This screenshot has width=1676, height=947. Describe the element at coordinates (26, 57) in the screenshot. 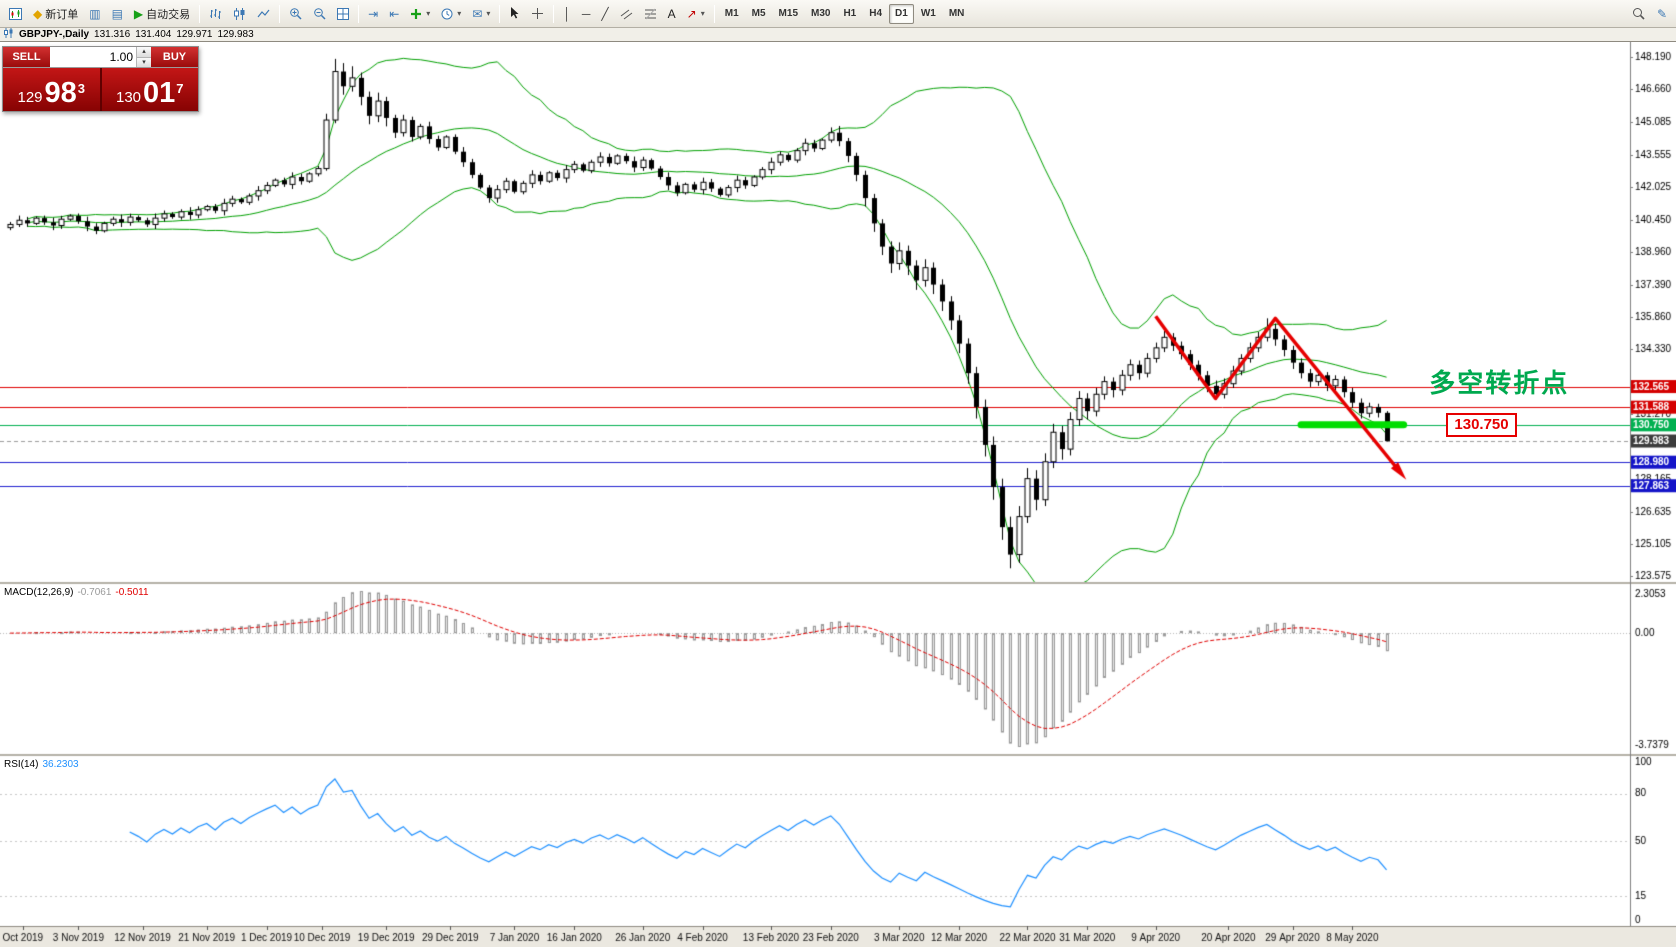

I see `sell-button: SELL` at that location.